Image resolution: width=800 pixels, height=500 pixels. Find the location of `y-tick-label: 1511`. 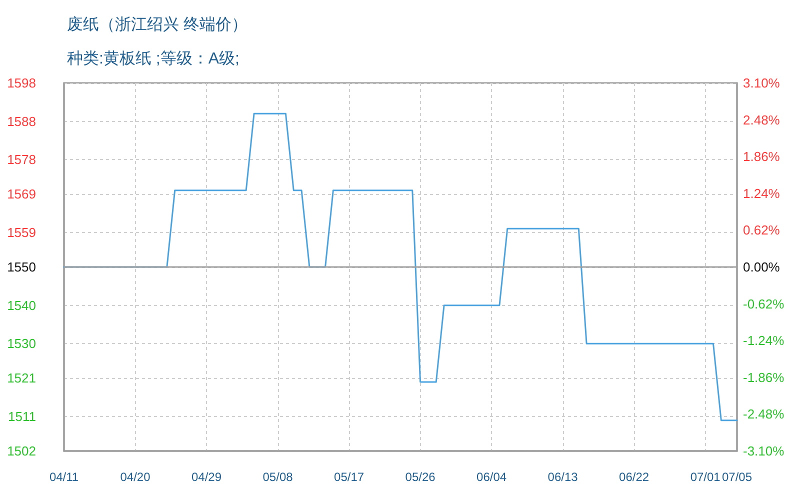

y-tick-label: 1511 is located at coordinates (22, 416).